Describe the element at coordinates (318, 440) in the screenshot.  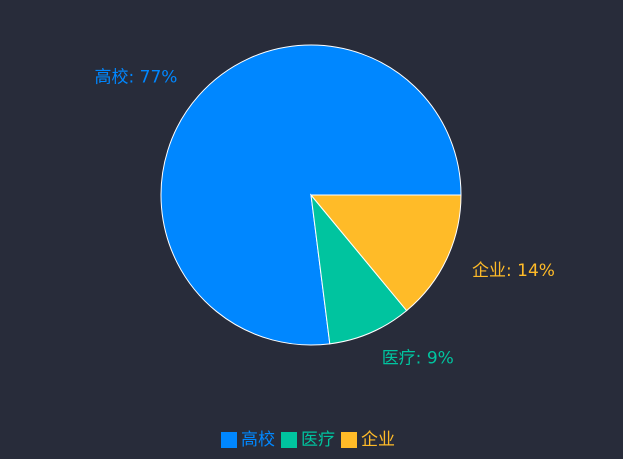
I see `legend-label: 医疗` at that location.